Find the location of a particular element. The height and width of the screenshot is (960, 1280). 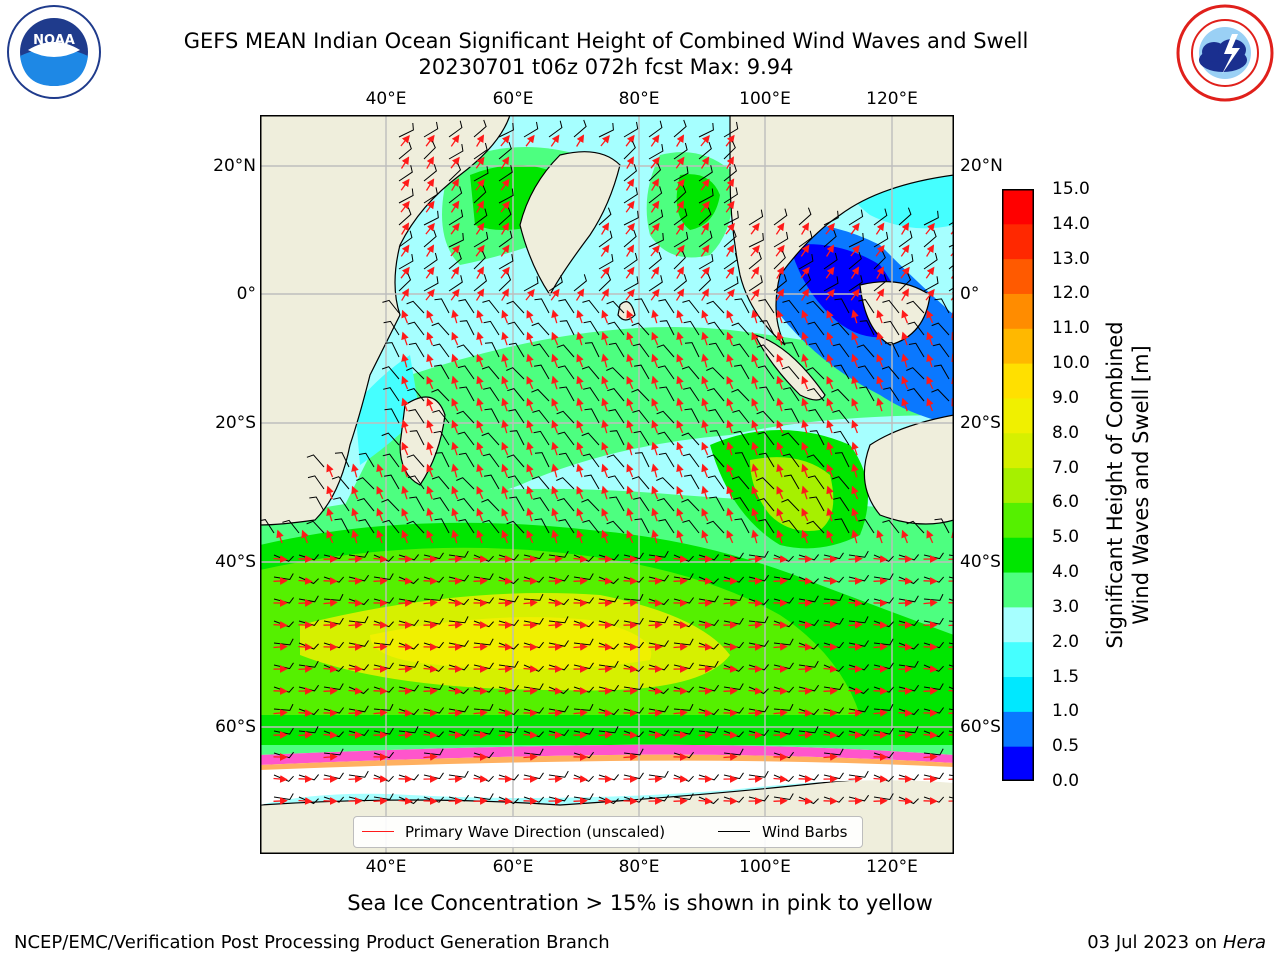

colorbar is located at coordinates (1018, 485).